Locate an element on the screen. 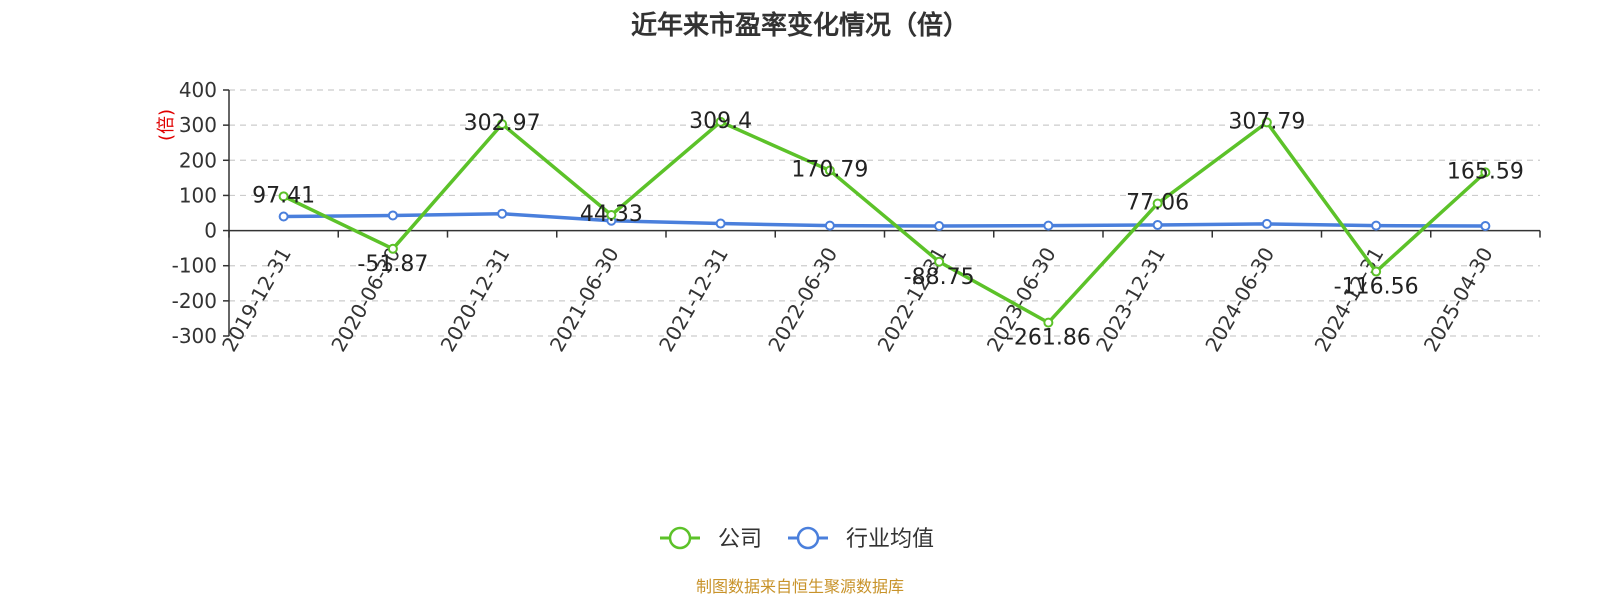 Image resolution: width=1600 pixels, height=600 pixels. data-label-company: 170.79 is located at coordinates (829, 170).